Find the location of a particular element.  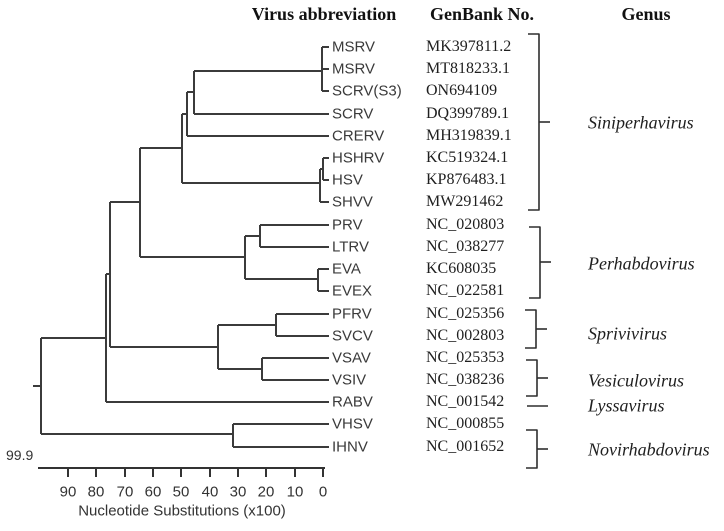

taxon-abbreviation: SCRV is located at coordinates (353, 114).